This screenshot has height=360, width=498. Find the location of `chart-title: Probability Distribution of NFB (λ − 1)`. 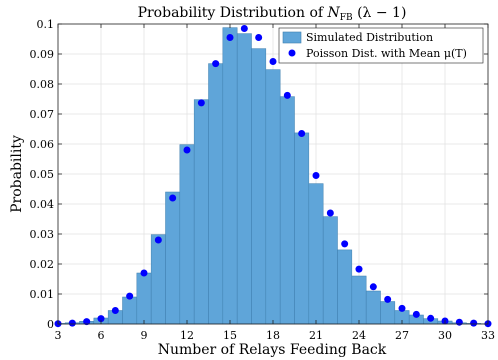

chart-title: Probability Distribution of NFB (λ − 1) is located at coordinates (272, 14).